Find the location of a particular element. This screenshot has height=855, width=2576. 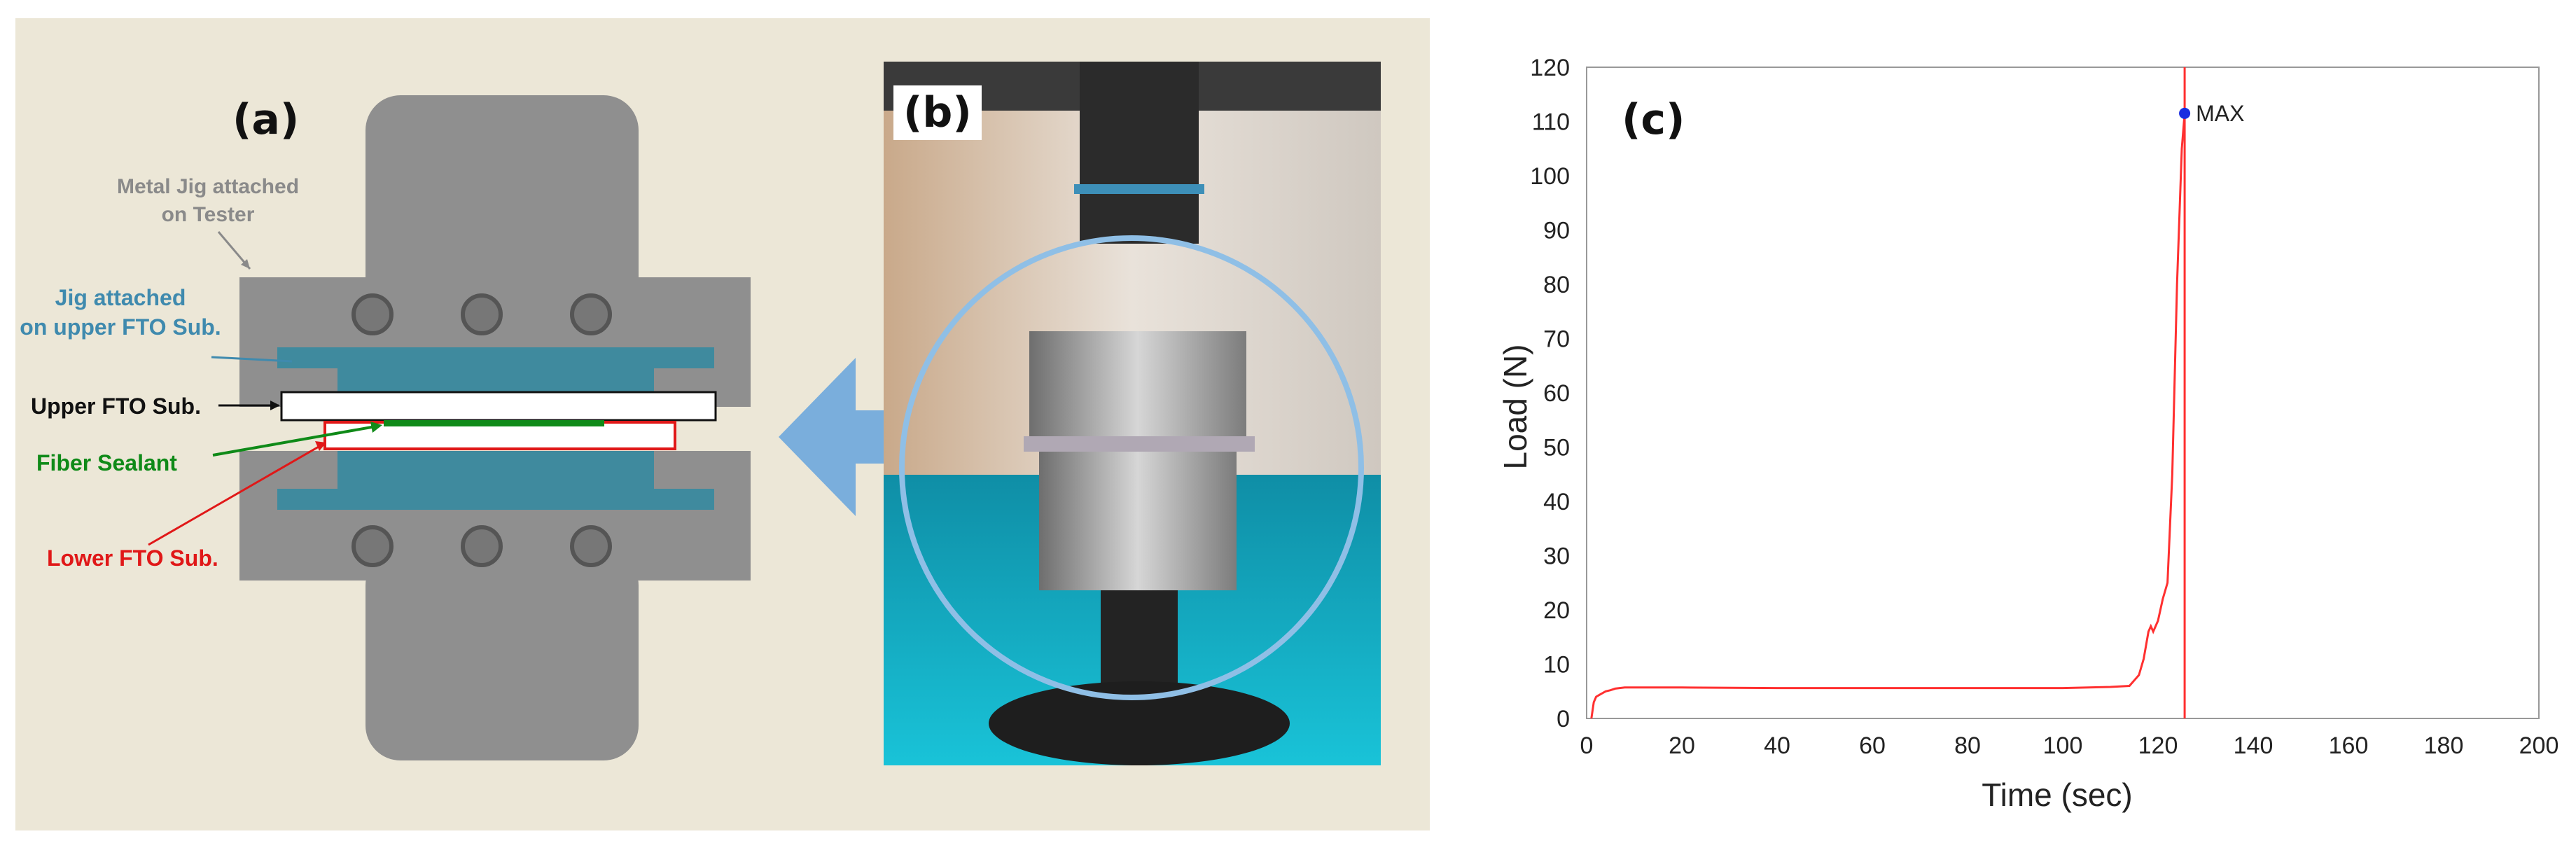

y-tick-label: 10 is located at coordinates (1556, 665).